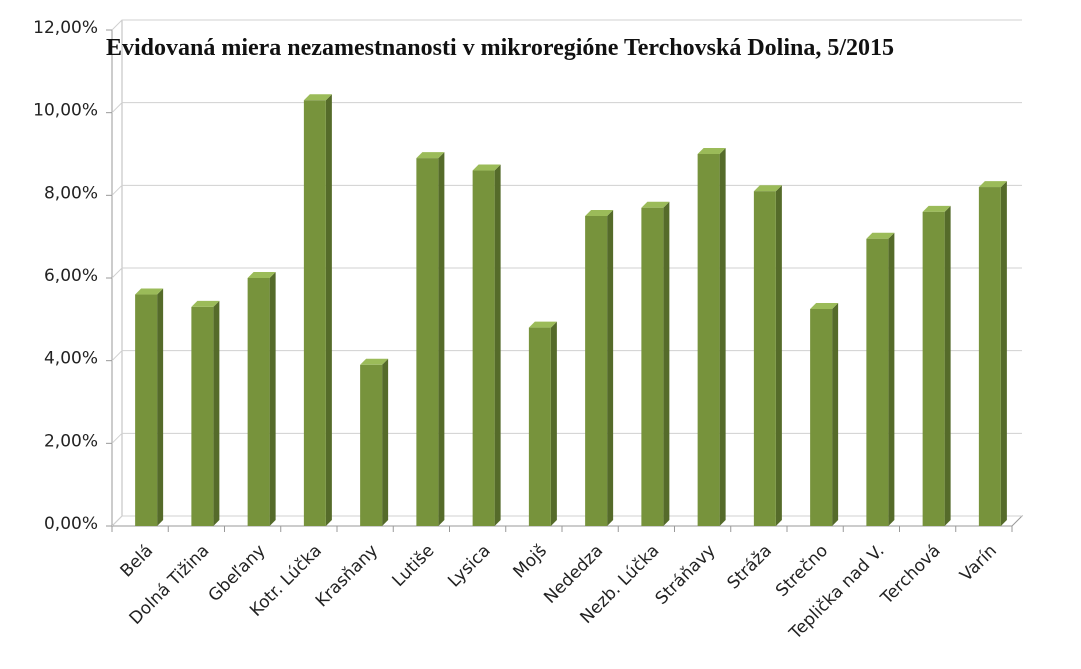 Image resolution: width=1081 pixels, height=669 pixels. Describe the element at coordinates (749, 567) in the screenshot. I see `x-tick-label: Stráža` at that location.